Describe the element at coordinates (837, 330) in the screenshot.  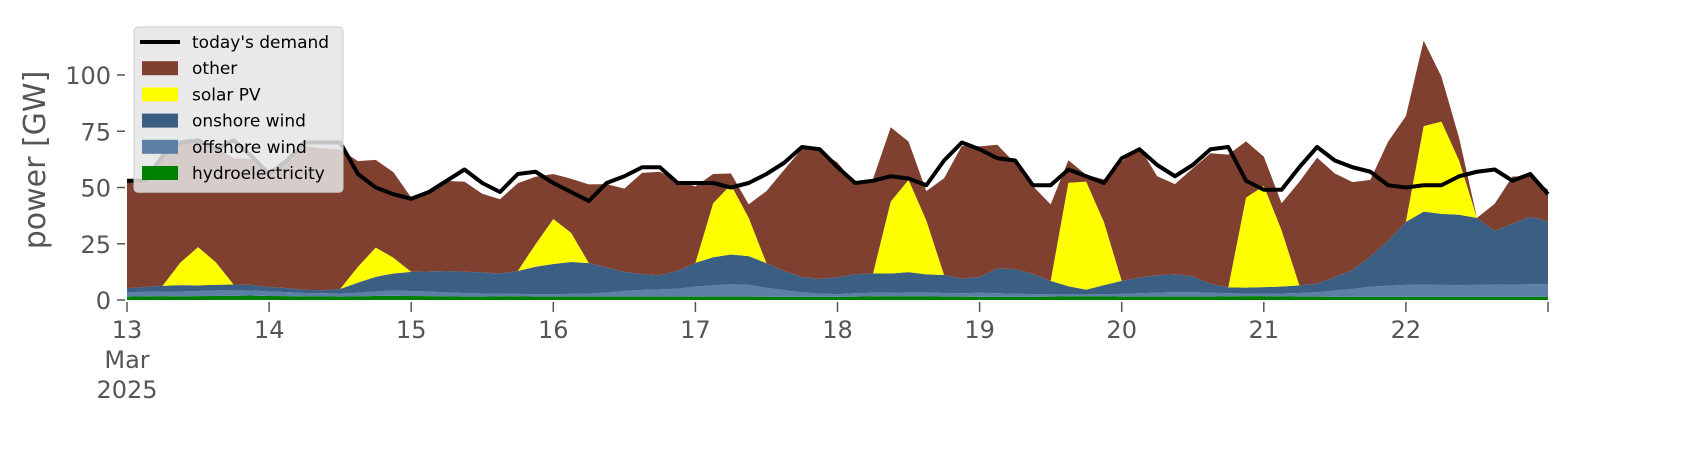
I see `x-tick-label: 18` at that location.